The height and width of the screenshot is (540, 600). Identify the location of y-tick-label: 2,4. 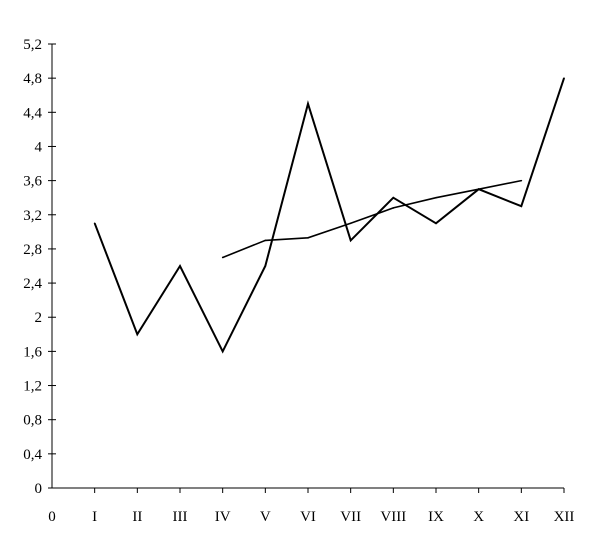
(32, 284).